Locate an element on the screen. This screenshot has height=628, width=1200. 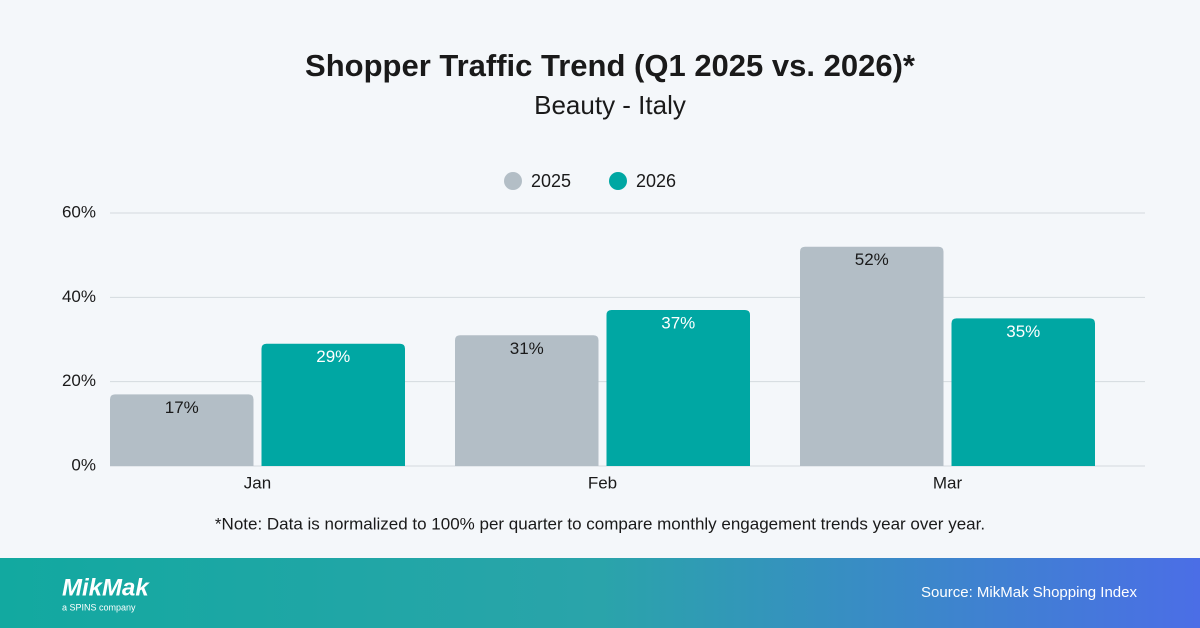
legend-label: 2026 is located at coordinates (656, 181).